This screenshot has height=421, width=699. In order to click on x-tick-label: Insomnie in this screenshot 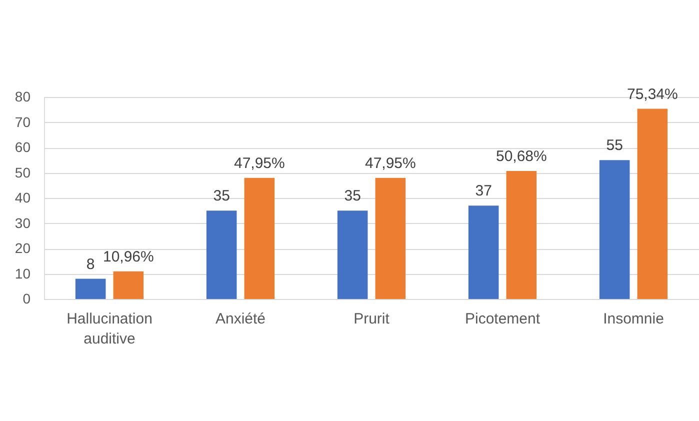, I will do `click(633, 319)`.